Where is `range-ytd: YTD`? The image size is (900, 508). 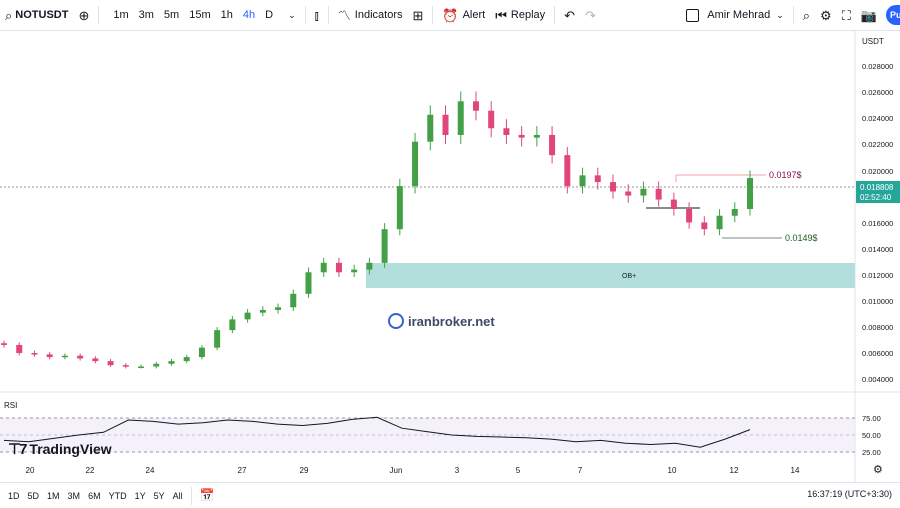
range-ytd: YTD is located at coordinates (117, 495).